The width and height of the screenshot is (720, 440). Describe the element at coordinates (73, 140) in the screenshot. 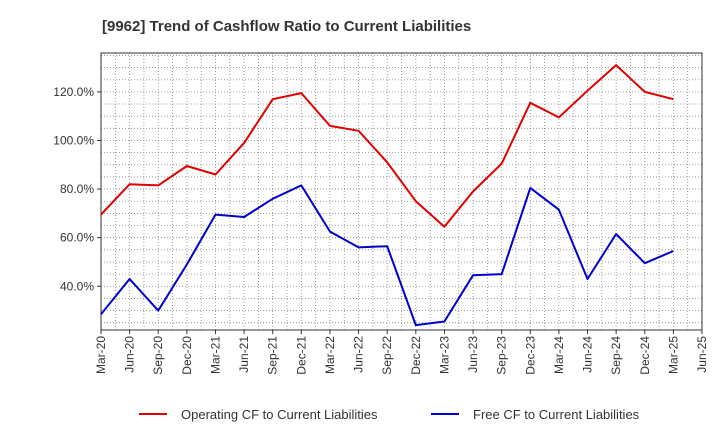

I see `y-tick-label: 100.0%` at that location.